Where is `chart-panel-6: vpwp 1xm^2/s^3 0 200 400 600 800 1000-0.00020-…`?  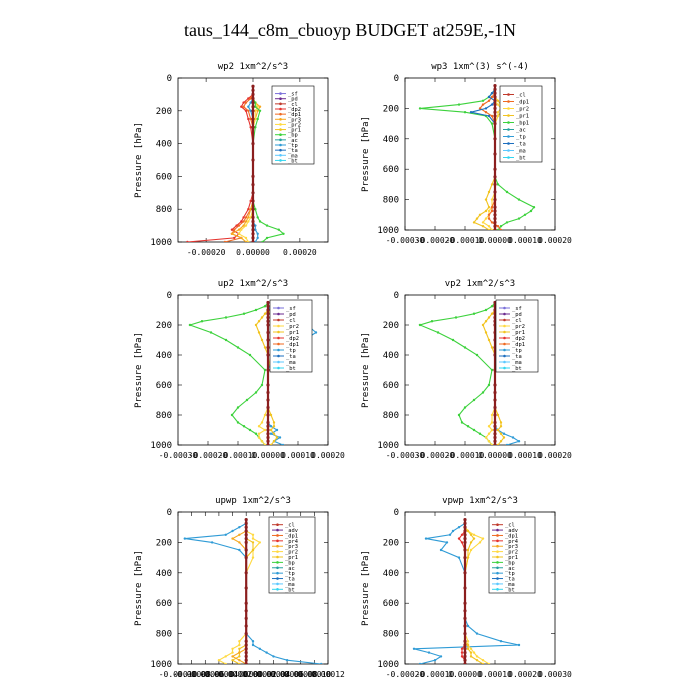
chart-panel-6: vpwp 1xm^2/s^3 0 200 400 600 800 1000-0.00020-… is located at coordinates (466, 587).